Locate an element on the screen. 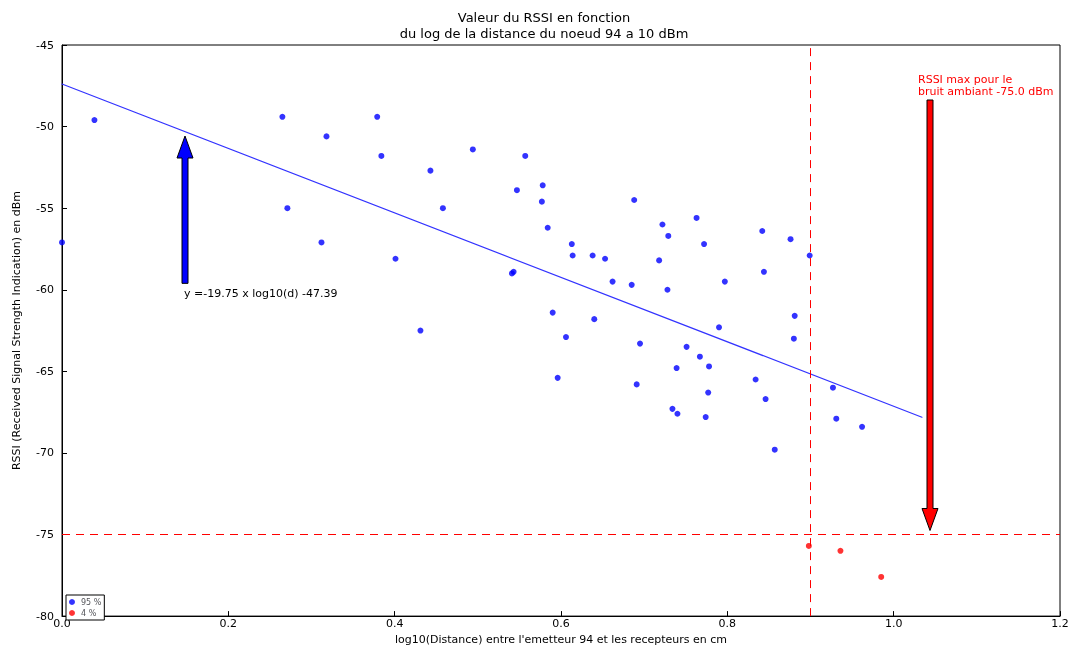 The width and height of the screenshot is (1088, 650). x-tick-label: 1.2 is located at coordinates (1060, 624).